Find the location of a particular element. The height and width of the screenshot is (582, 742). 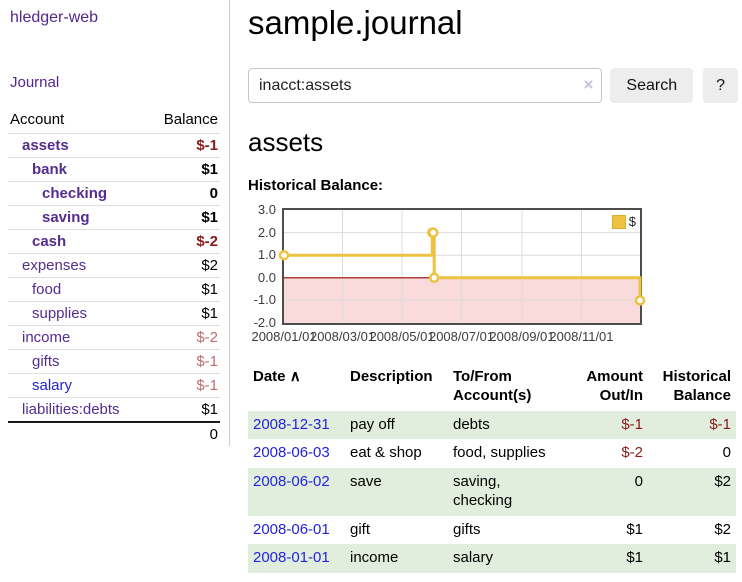

transaction-description: gift is located at coordinates (360, 529).